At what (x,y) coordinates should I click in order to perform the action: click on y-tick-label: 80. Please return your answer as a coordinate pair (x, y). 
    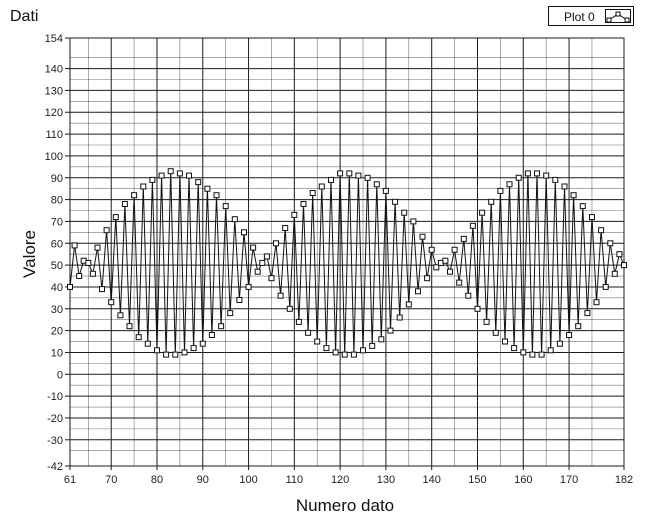
    Looking at the image, I should click on (57, 201).